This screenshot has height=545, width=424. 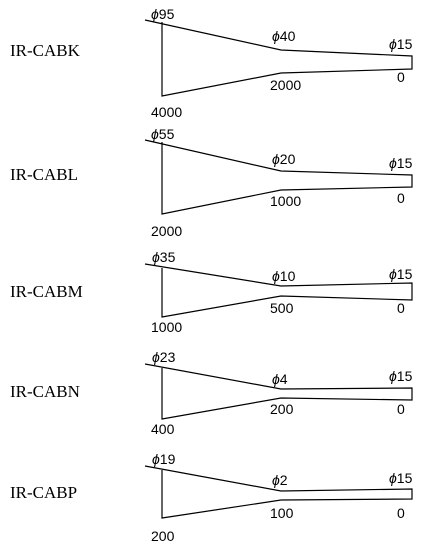 I want to click on model-label: IR-CABN, so click(x=45, y=391).